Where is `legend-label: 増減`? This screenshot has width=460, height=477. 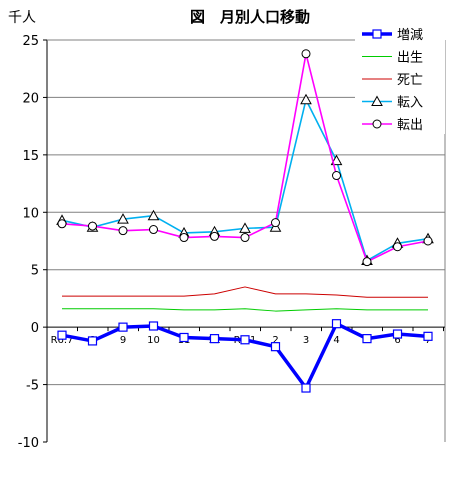 legend-label: 増減 is located at coordinates (410, 35).